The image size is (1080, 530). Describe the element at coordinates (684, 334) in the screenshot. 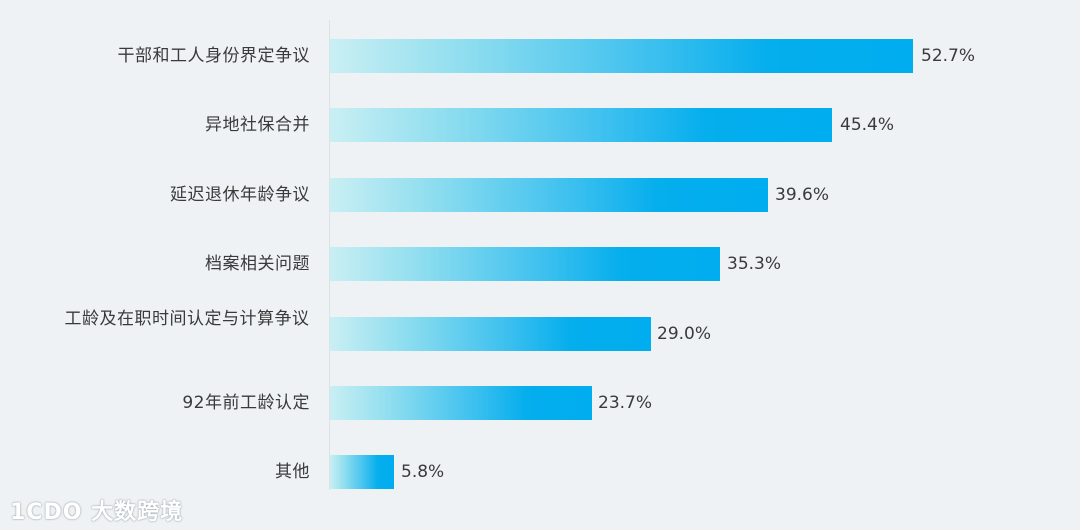

I see `value-label: 29.0%` at that location.